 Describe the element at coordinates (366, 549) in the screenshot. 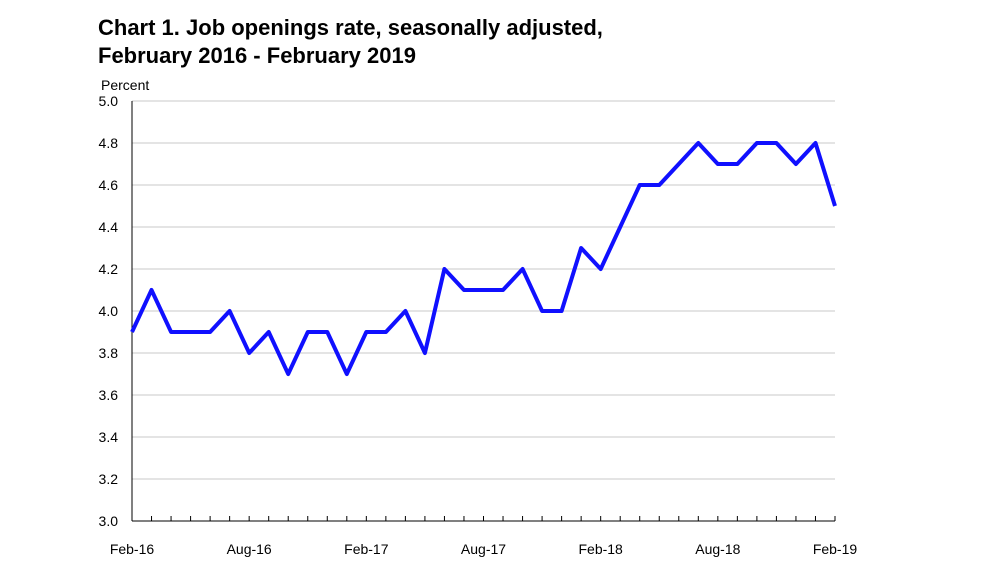

I see `x-tick-label: Feb-17` at that location.